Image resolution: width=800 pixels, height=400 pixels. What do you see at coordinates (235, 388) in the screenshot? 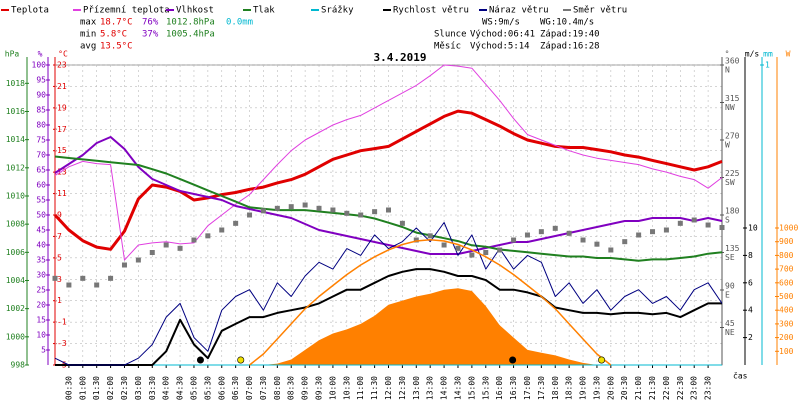
I see `x-tick-label: 06:30` at bounding box center [235, 388].